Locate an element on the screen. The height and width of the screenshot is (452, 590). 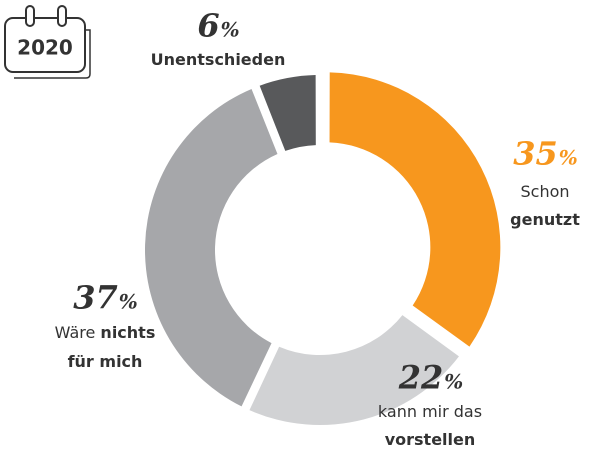
category-label: für mich is located at coordinates (105, 361).